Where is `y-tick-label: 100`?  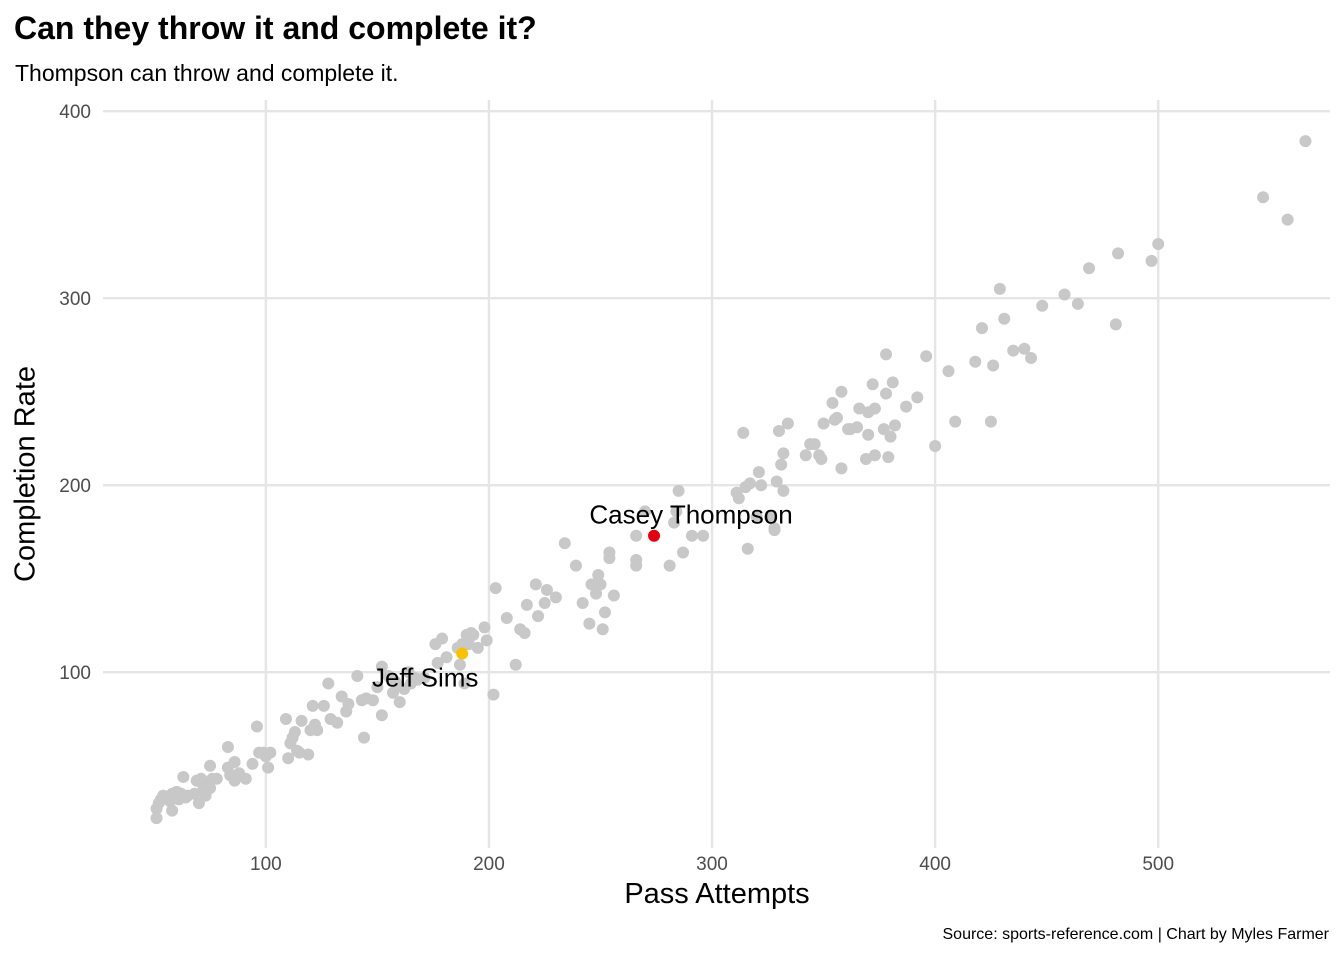 y-tick-label: 100 is located at coordinates (75, 673).